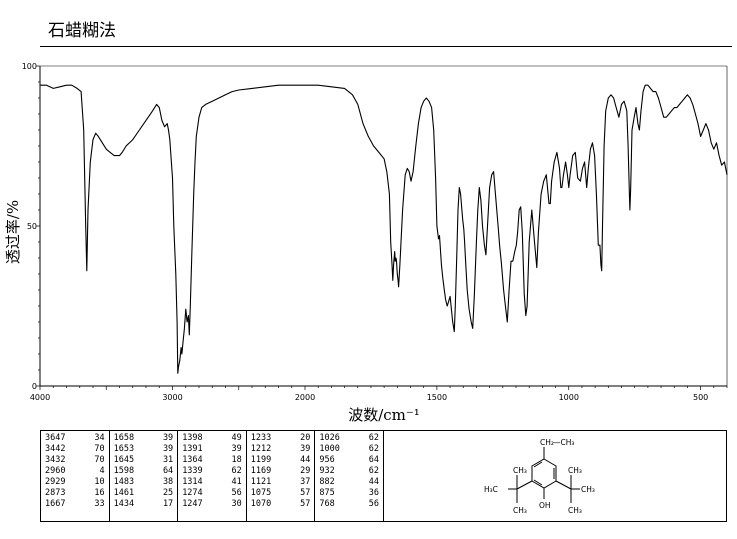 This screenshot has height=539, width=737. I want to click on y-tick-label: 0, so click(34, 386).